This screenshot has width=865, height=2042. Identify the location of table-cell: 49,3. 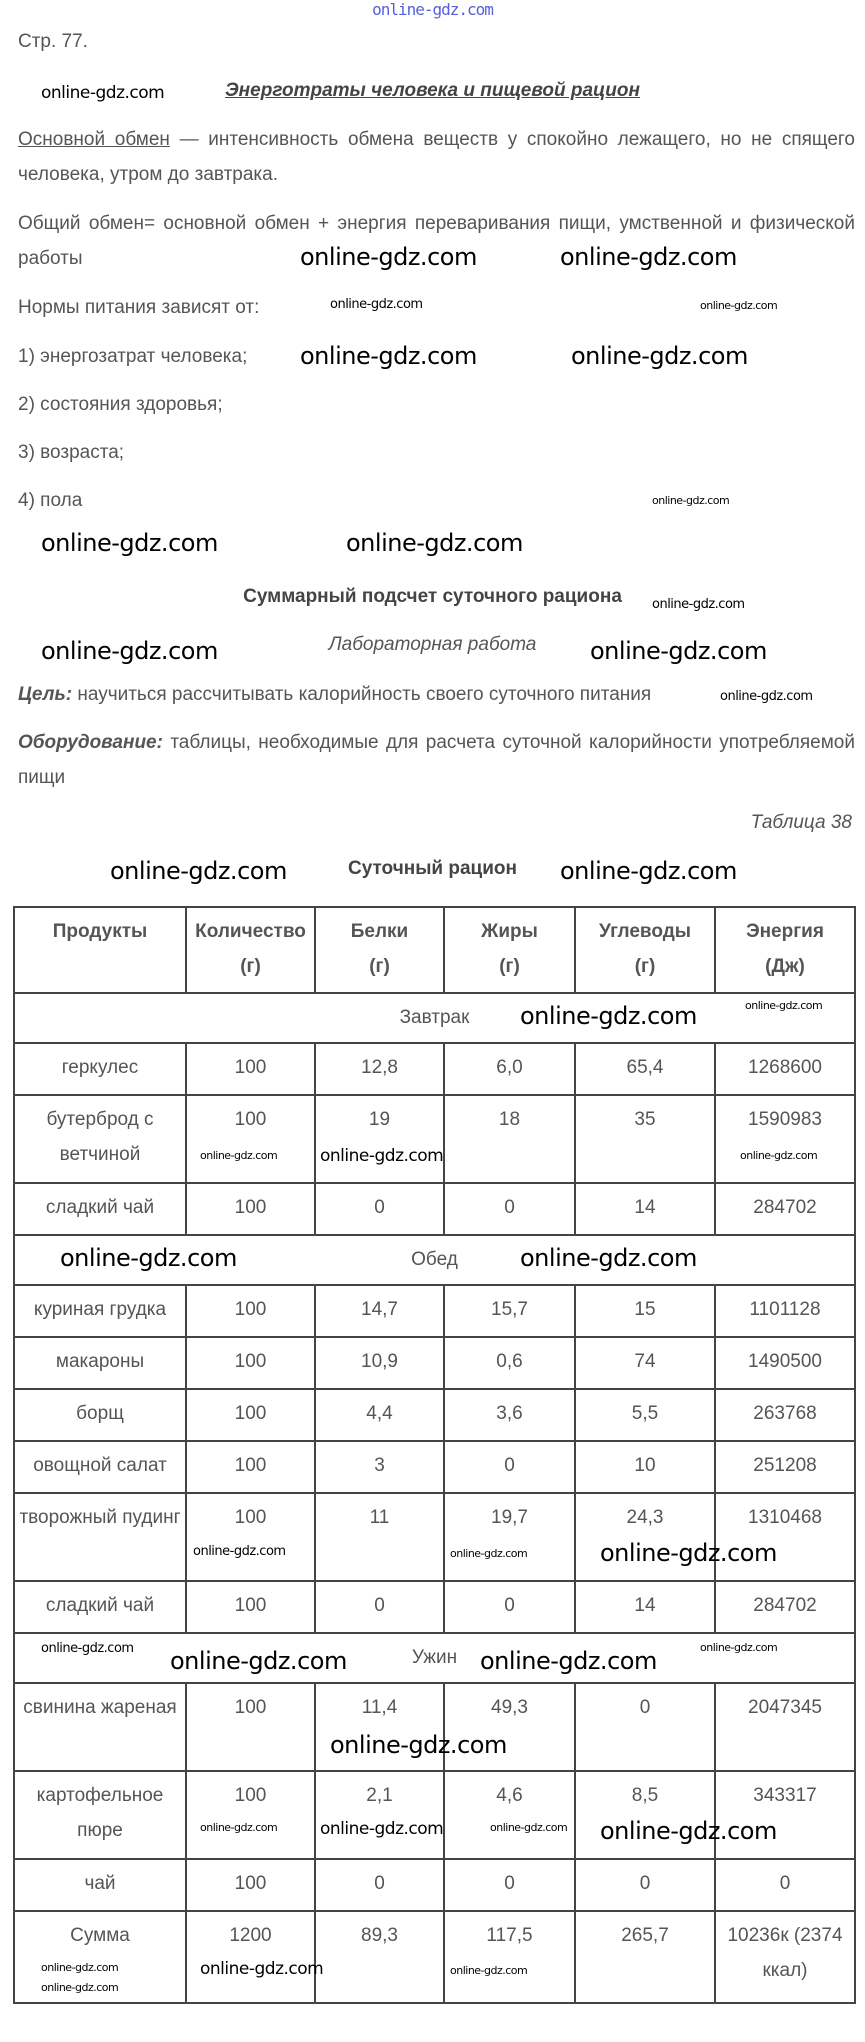
(509, 1727).